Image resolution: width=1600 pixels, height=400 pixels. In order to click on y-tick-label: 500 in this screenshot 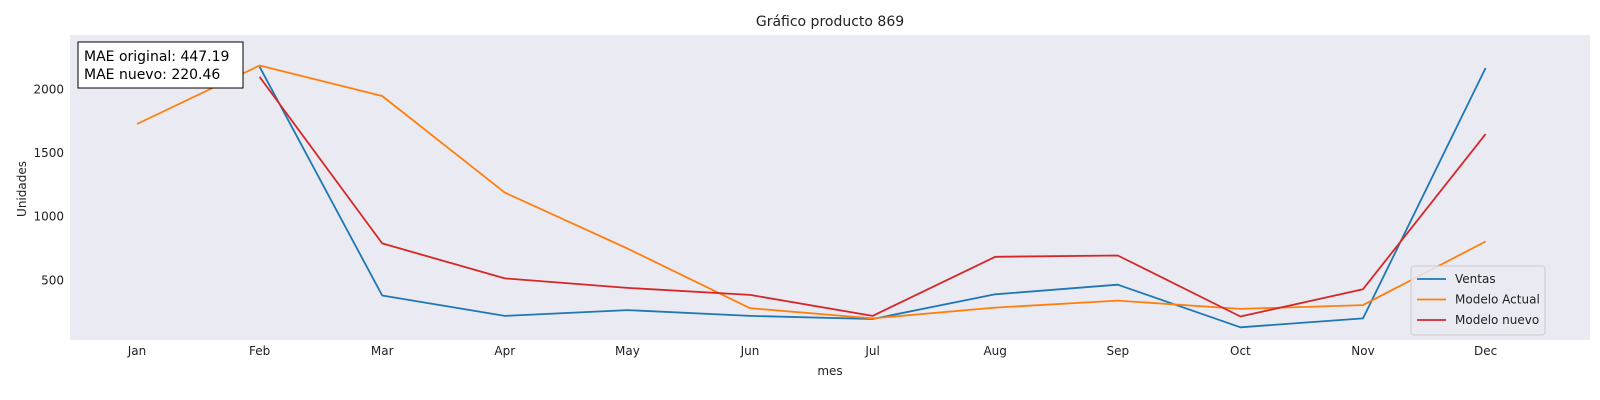, I will do `click(52, 280)`.